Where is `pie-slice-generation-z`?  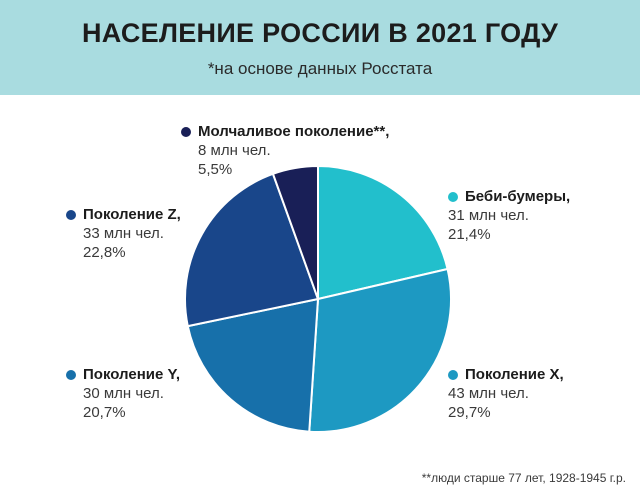
pie-slice-generation-z is located at coordinates (251, 250).